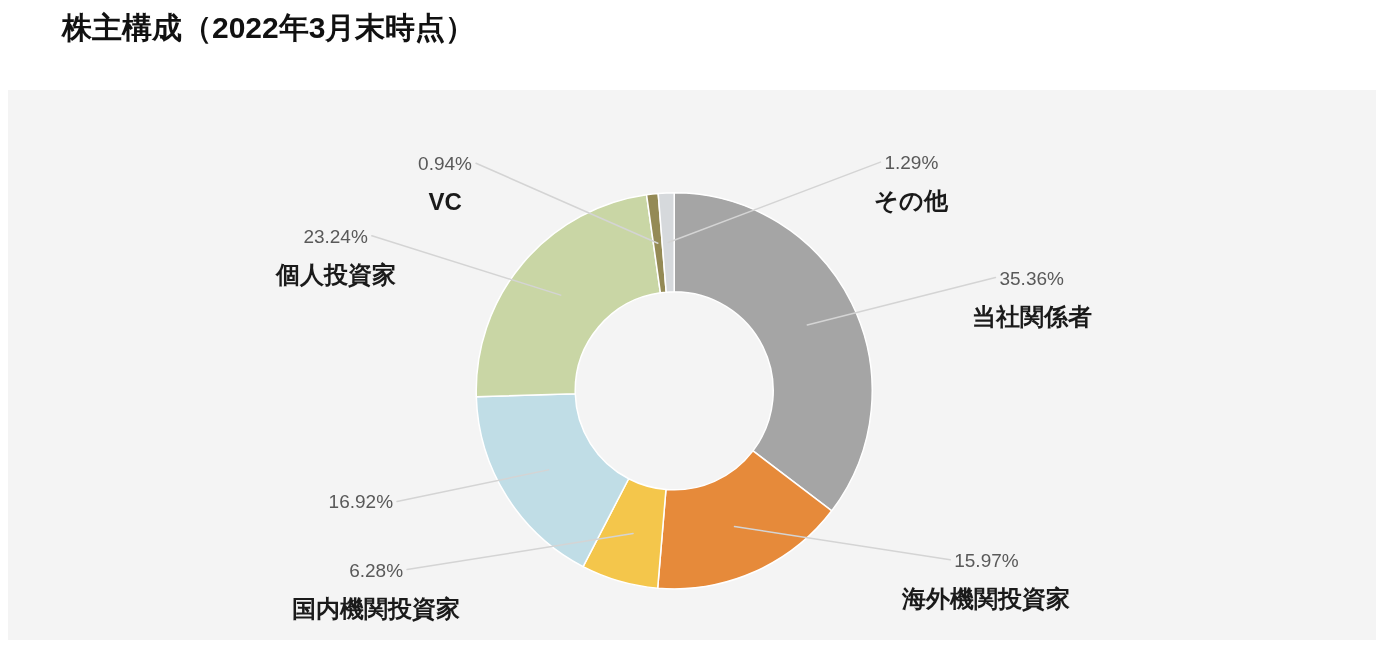  What do you see at coordinates (911, 163) in the screenshot?
I see `data-label: 1.29%` at bounding box center [911, 163].